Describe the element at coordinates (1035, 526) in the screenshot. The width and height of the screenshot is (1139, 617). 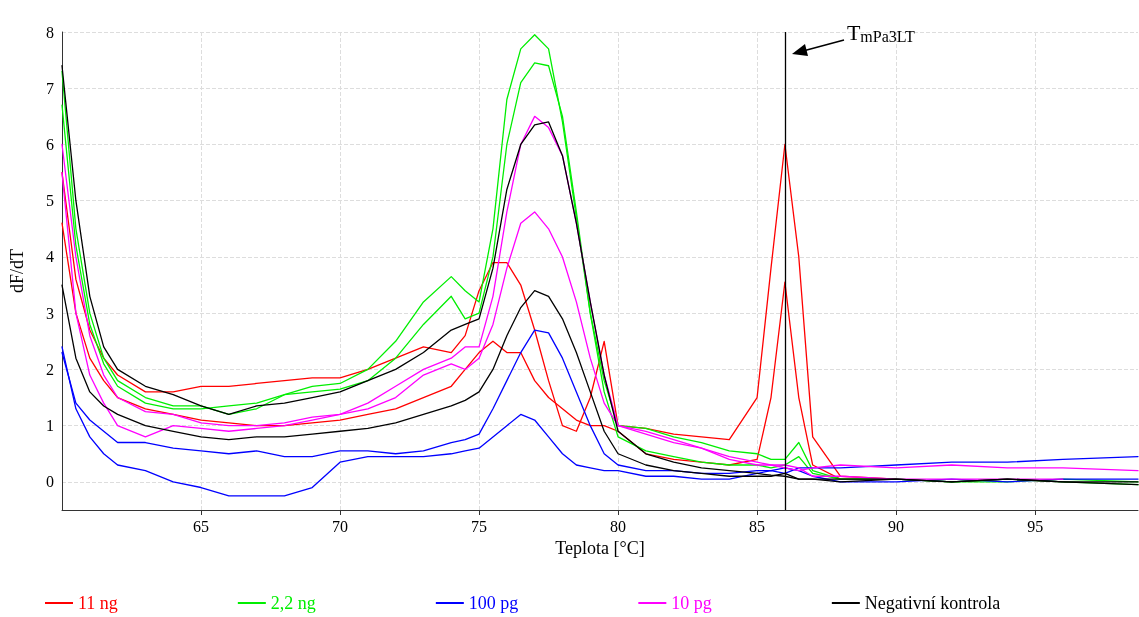
I see `x-tick-label: 95` at that location.